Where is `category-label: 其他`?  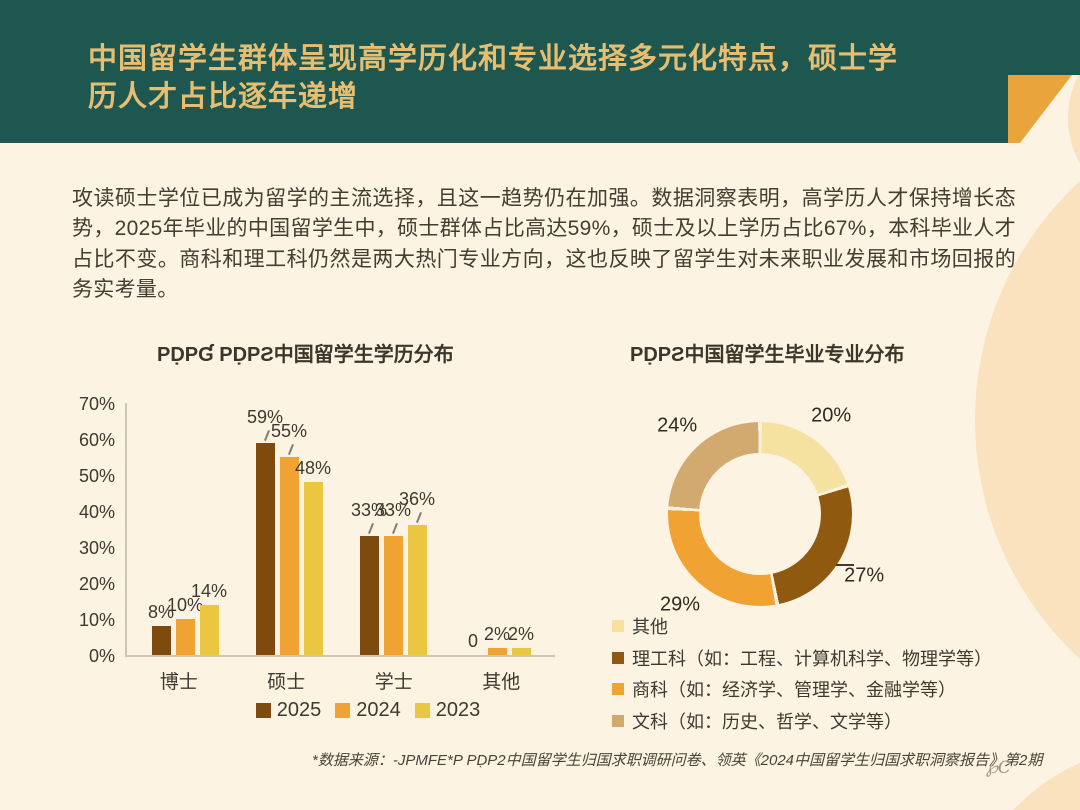 category-label: 其他 is located at coordinates (501, 682).